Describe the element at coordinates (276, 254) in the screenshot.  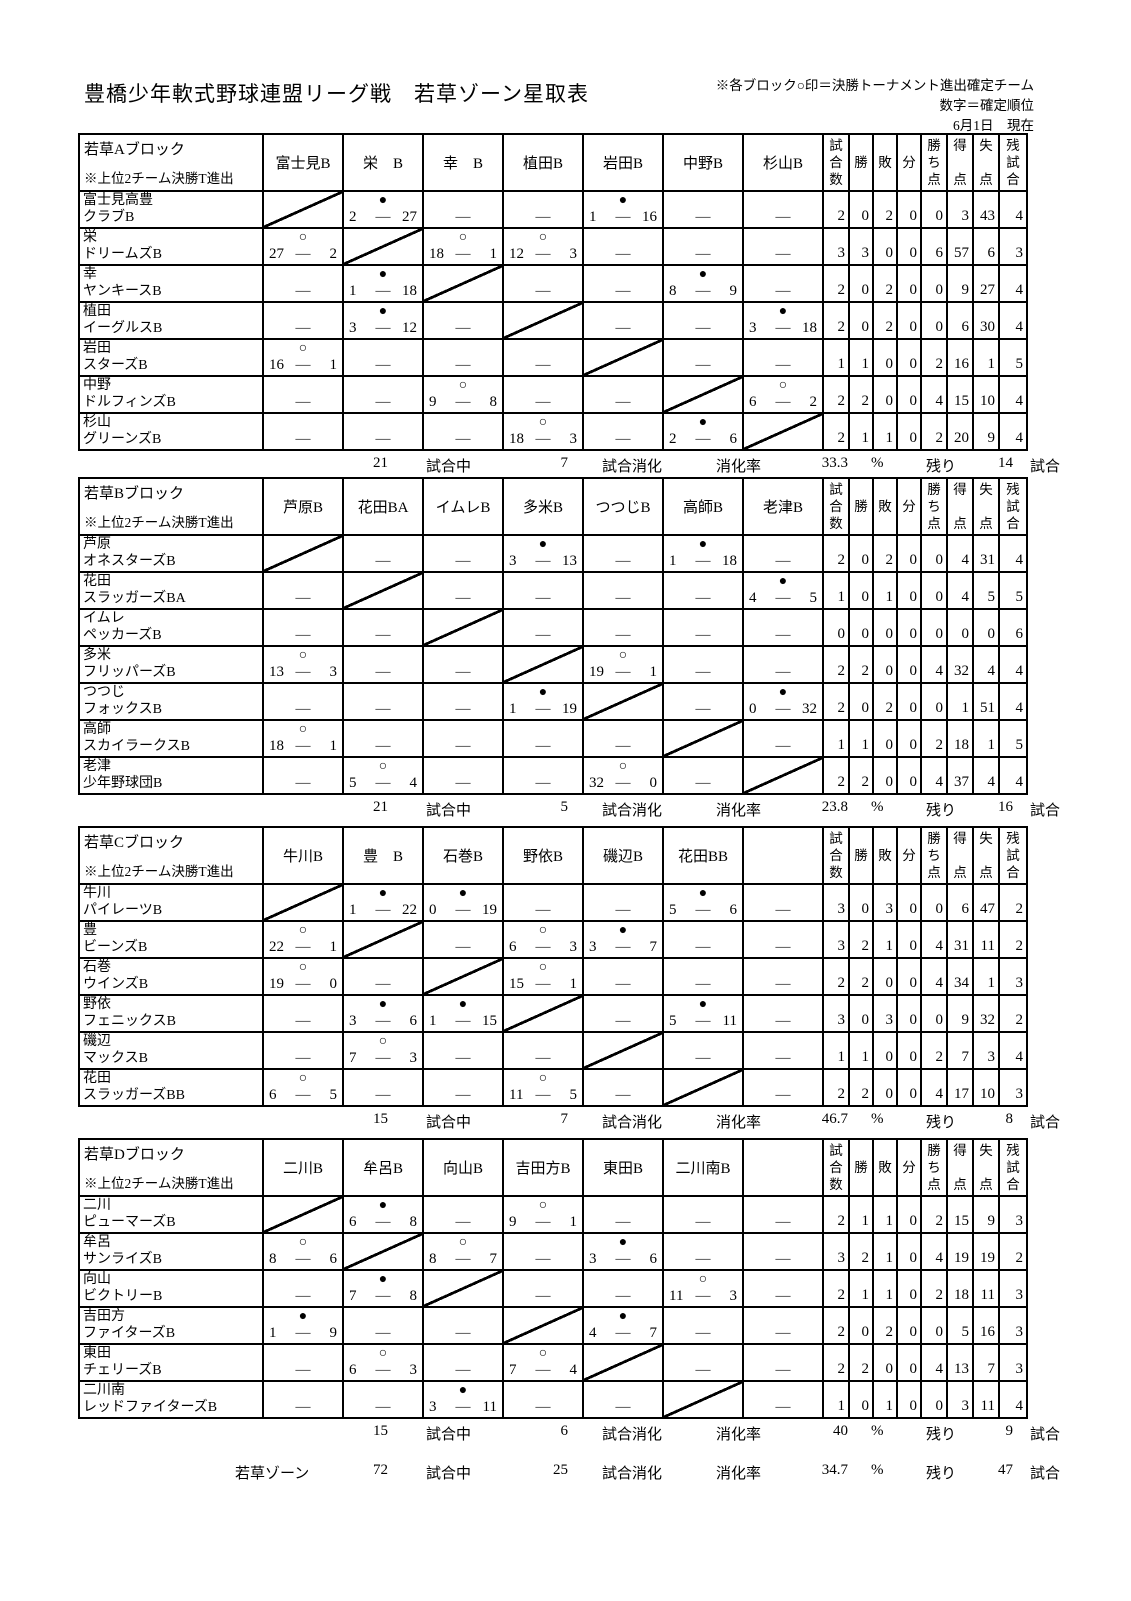
I see `score-for: 27` at that location.